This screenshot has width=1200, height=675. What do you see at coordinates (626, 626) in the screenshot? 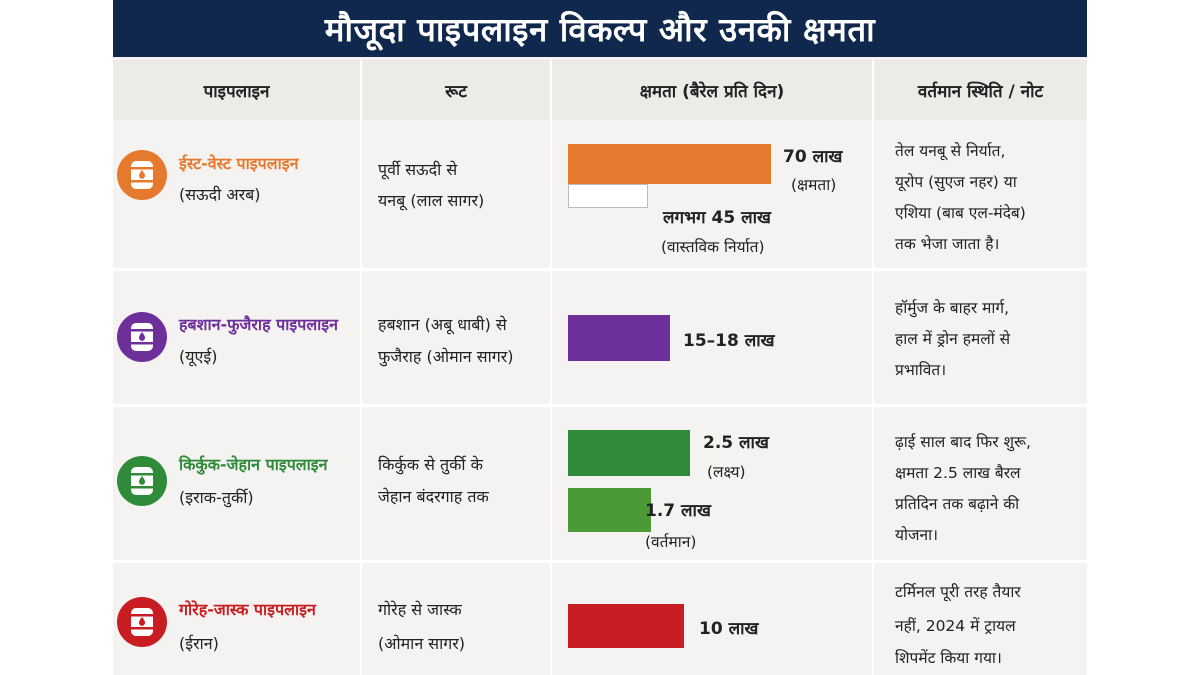
I see `bar-goreh-capacity` at bounding box center [626, 626].